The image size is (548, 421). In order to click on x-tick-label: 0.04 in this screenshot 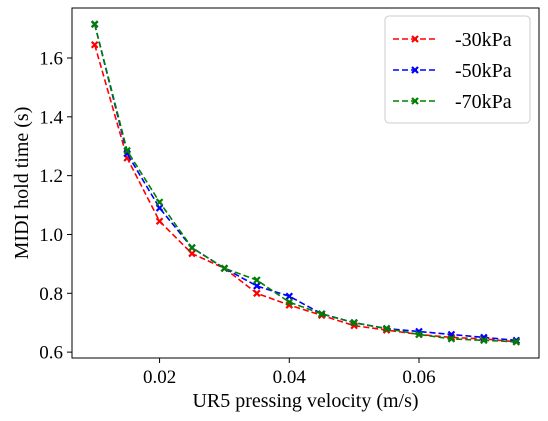, I will do `click(290, 377)`.